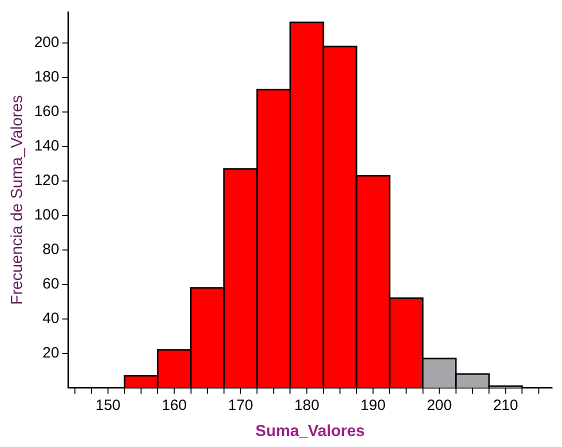 The width and height of the screenshot is (562, 447). I want to click on x-axis-title: Suma_Valores, so click(310, 431).